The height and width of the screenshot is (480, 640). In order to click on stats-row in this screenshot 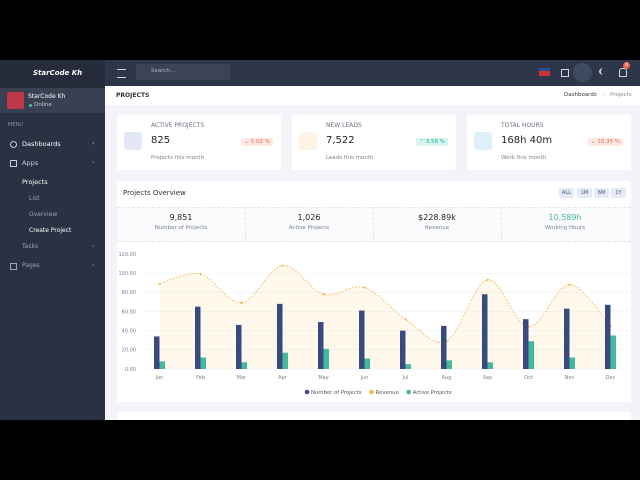, I will do `click(374, 224)`.